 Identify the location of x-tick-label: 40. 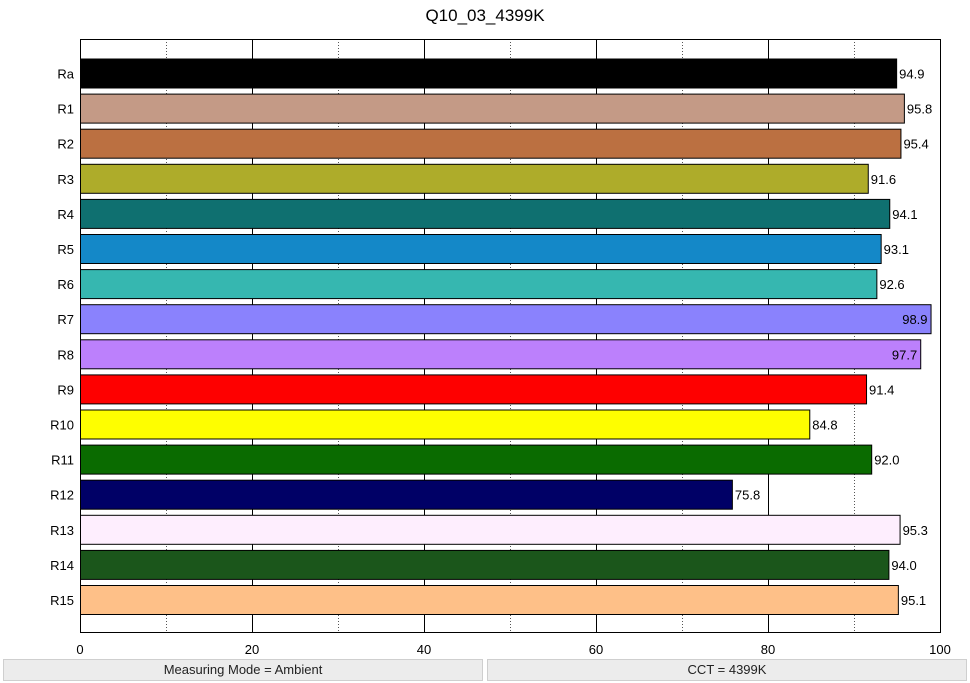
(424, 649).